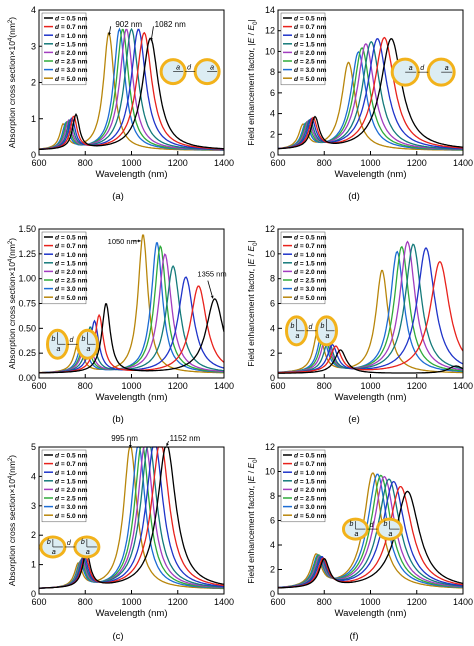 The height and width of the screenshot is (646, 474). I want to click on y-tick-label: 6, so click(272, 521).